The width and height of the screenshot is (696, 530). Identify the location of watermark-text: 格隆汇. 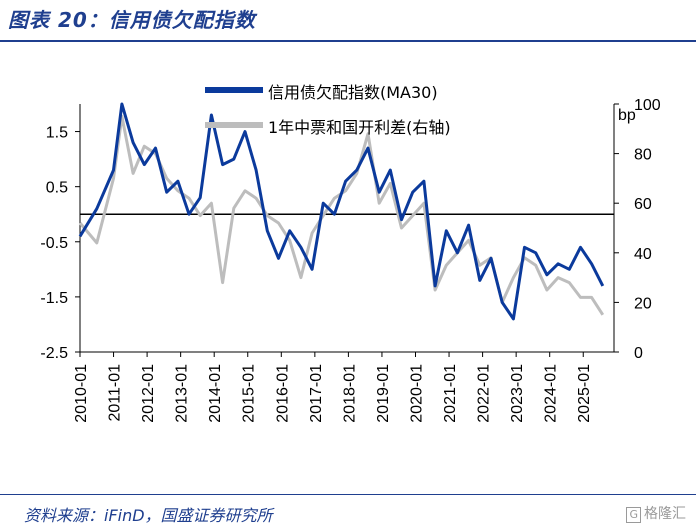
(665, 514).